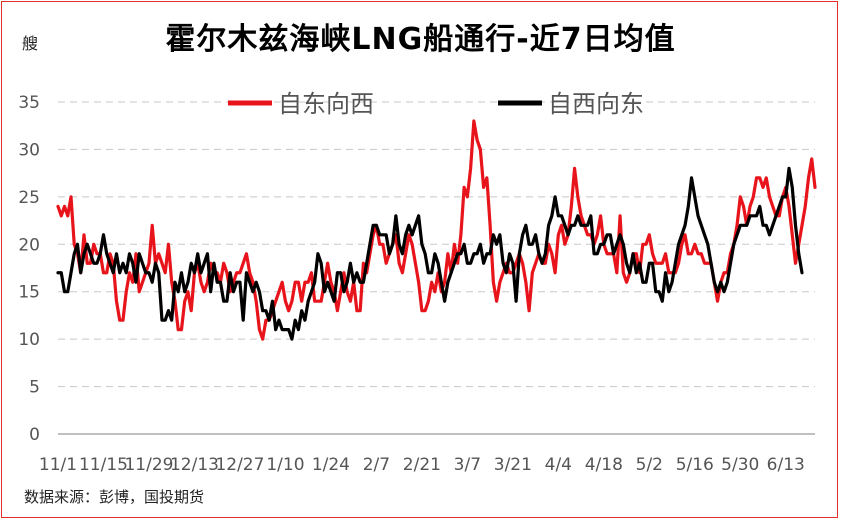 The height and width of the screenshot is (521, 841). I want to click on x-tick-label: 12/13, so click(194, 465).